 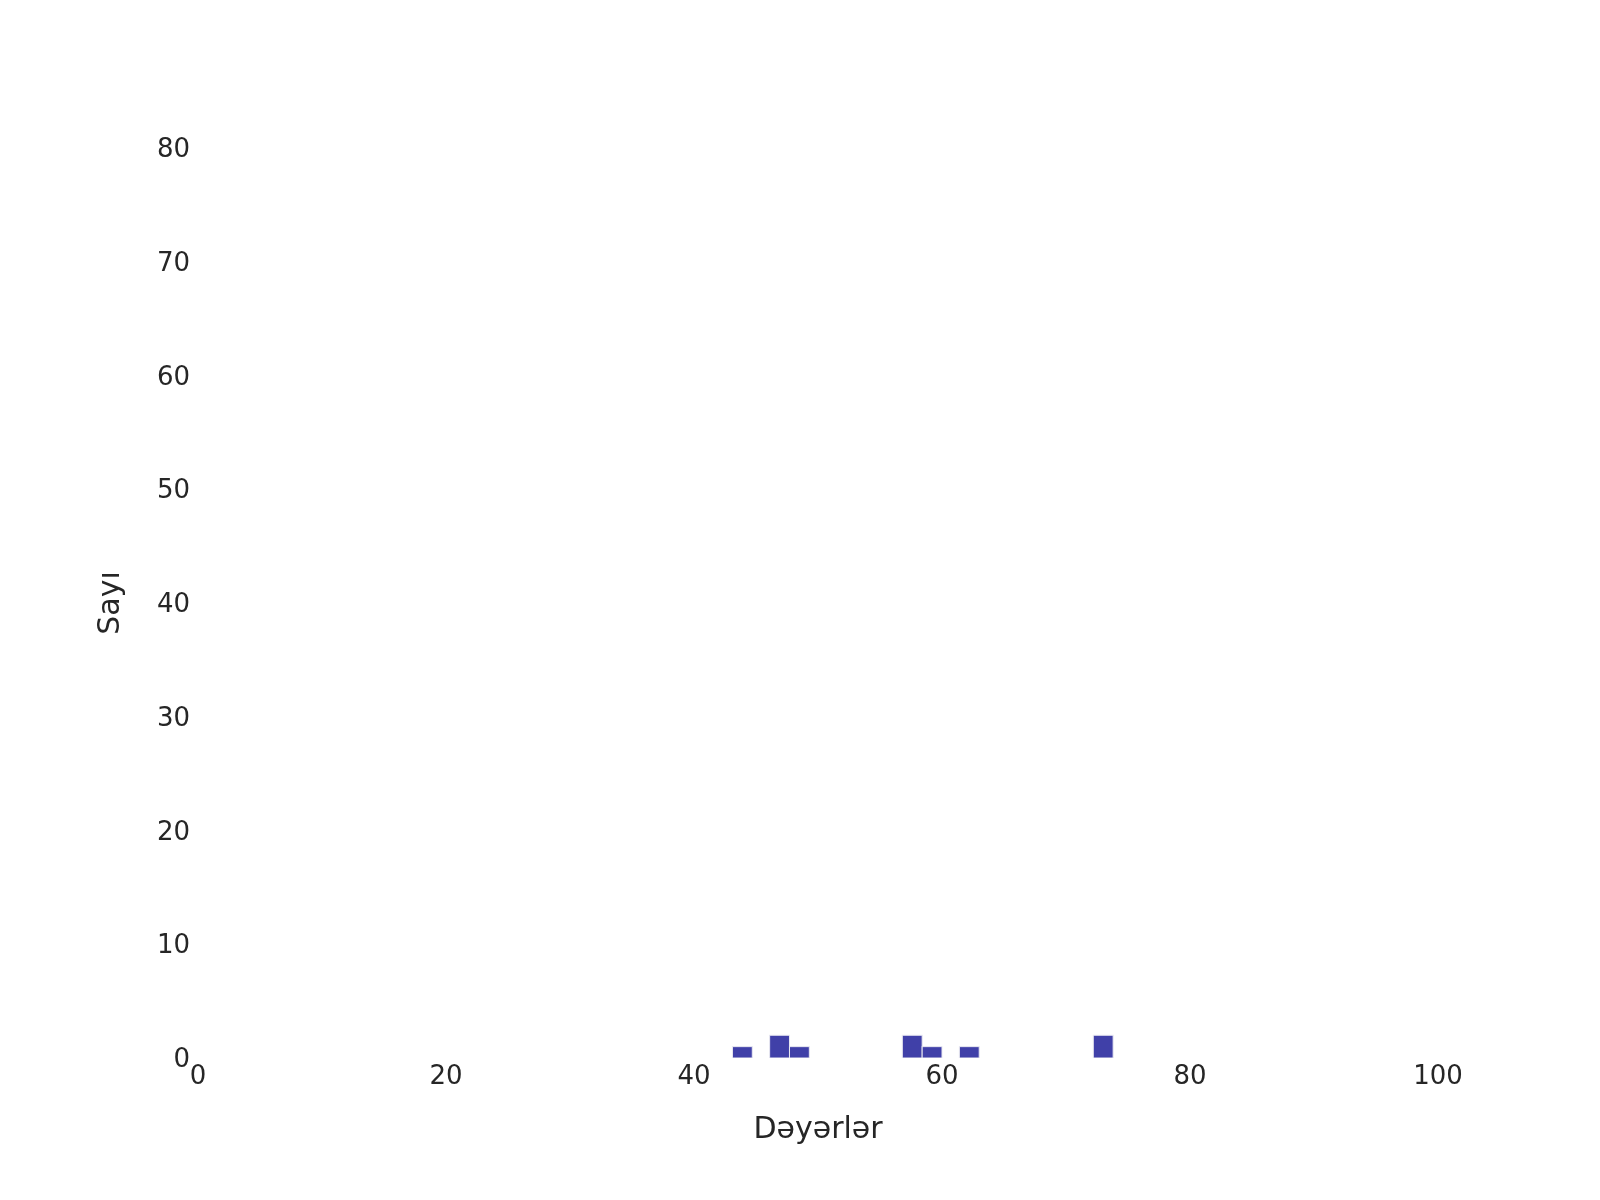 What do you see at coordinates (173, 830) in the screenshot?
I see `y-tick-label: 20` at bounding box center [173, 830].